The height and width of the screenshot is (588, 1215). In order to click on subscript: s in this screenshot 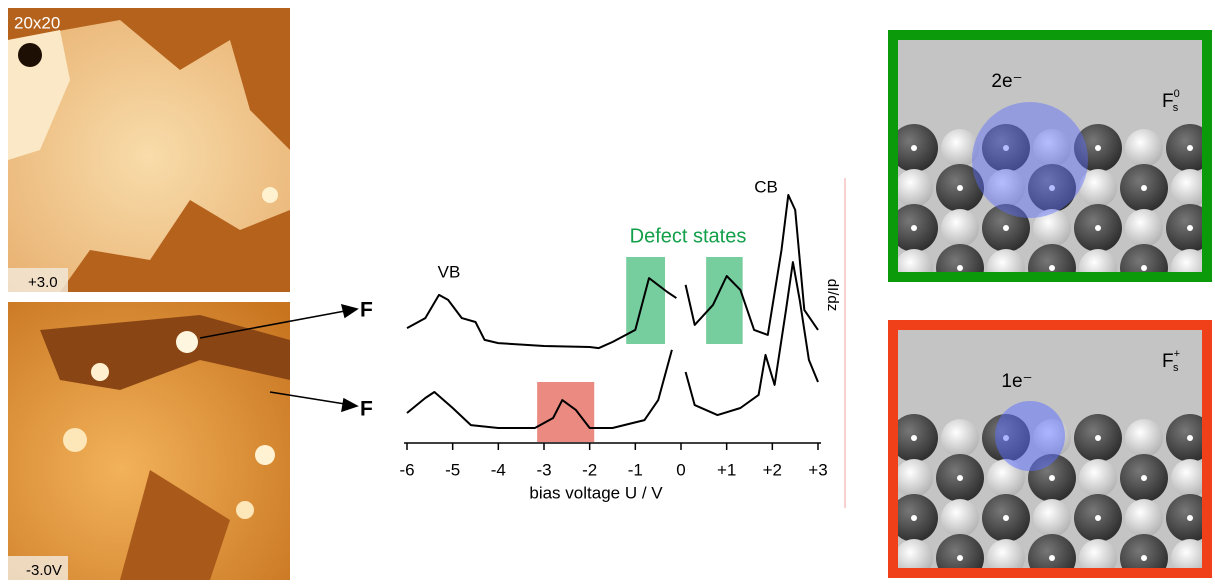, I will do `click(1176, 108)`.